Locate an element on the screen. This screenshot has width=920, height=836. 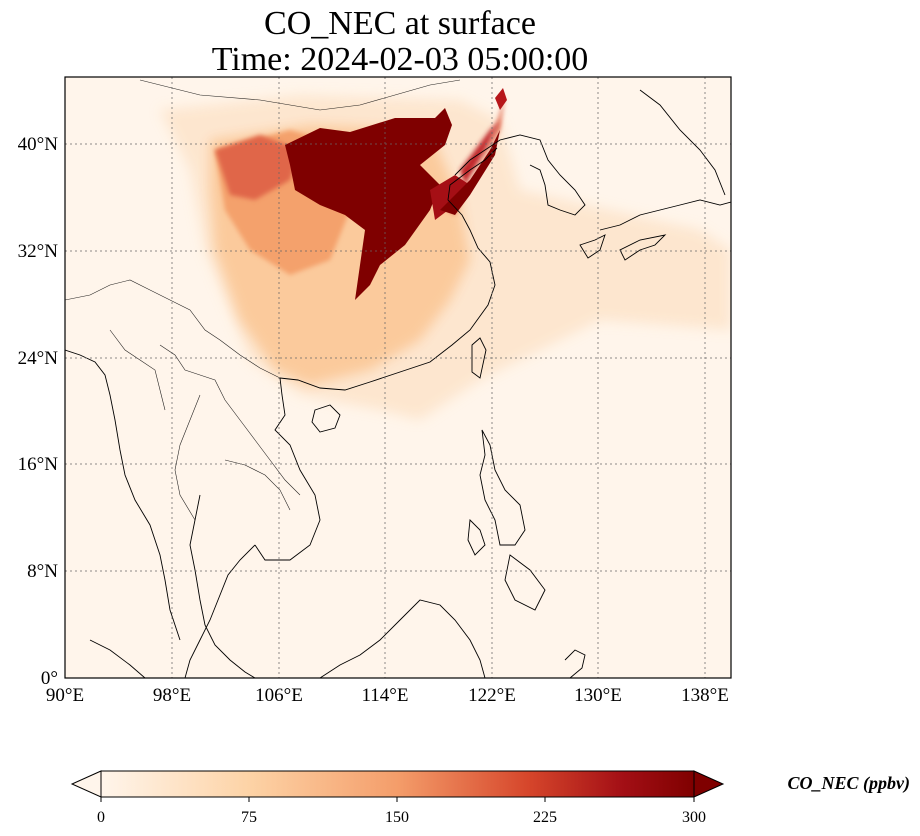
lat-tick: 40°N is located at coordinates (38, 144).